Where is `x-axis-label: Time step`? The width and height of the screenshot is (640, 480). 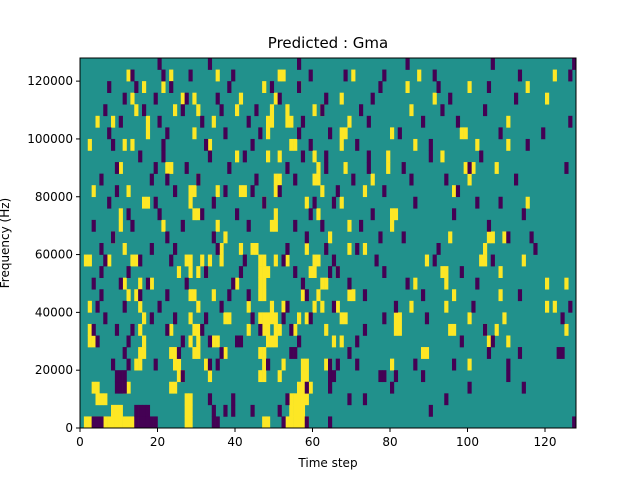
x-axis-label: Time step is located at coordinates (327, 463).